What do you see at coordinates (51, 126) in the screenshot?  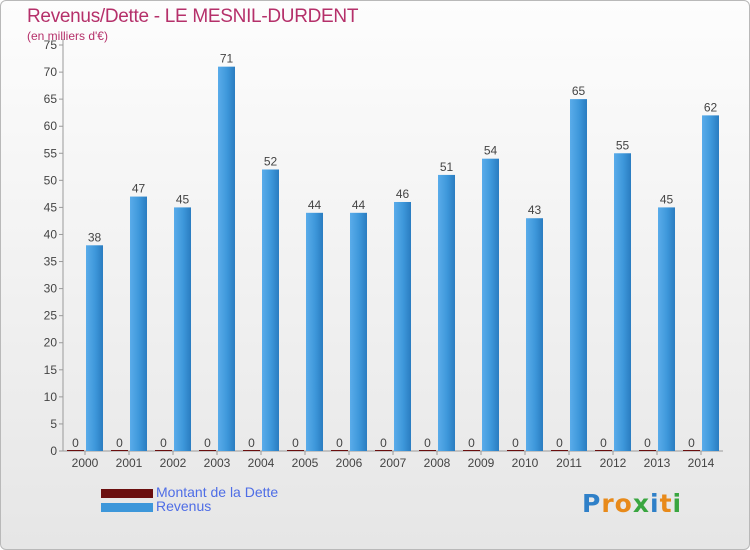 I see `y-tick-label: 60` at bounding box center [51, 126].